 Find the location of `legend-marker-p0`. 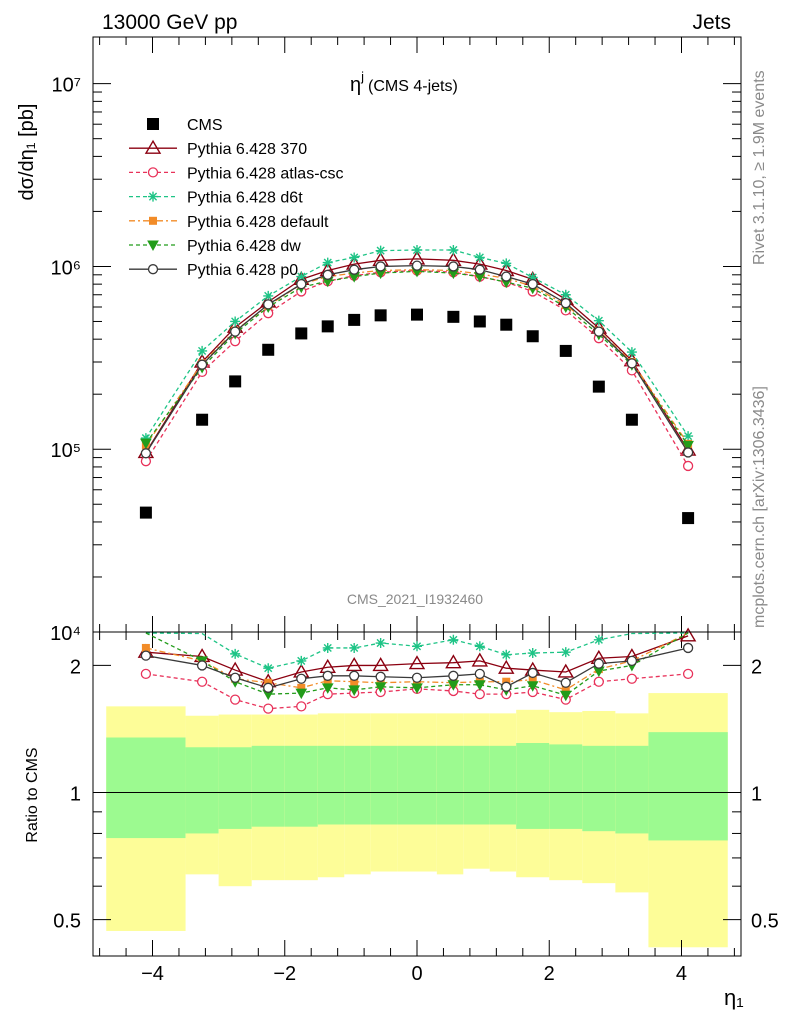

legend-marker-p0 is located at coordinates (153, 269).